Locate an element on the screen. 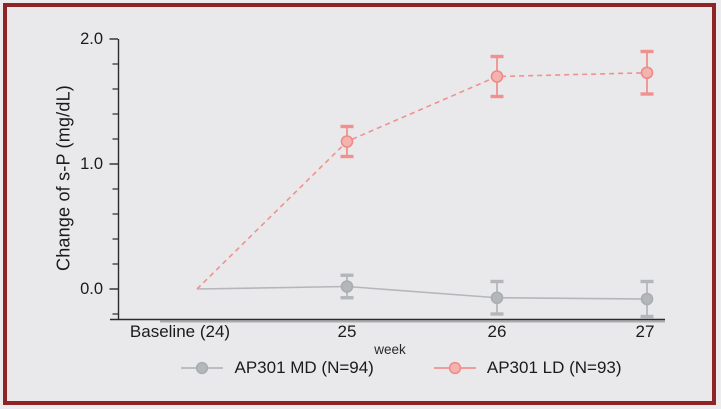 This screenshot has width=721, height=409. x-tick-label-25: 25 is located at coordinates (347, 331).